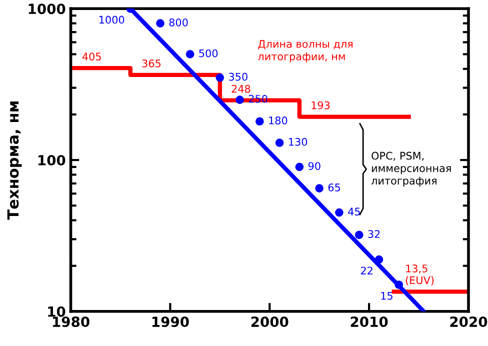 Image resolution: width=488 pixels, height=346 pixels. I want to click on data-label: 193, so click(321, 105).